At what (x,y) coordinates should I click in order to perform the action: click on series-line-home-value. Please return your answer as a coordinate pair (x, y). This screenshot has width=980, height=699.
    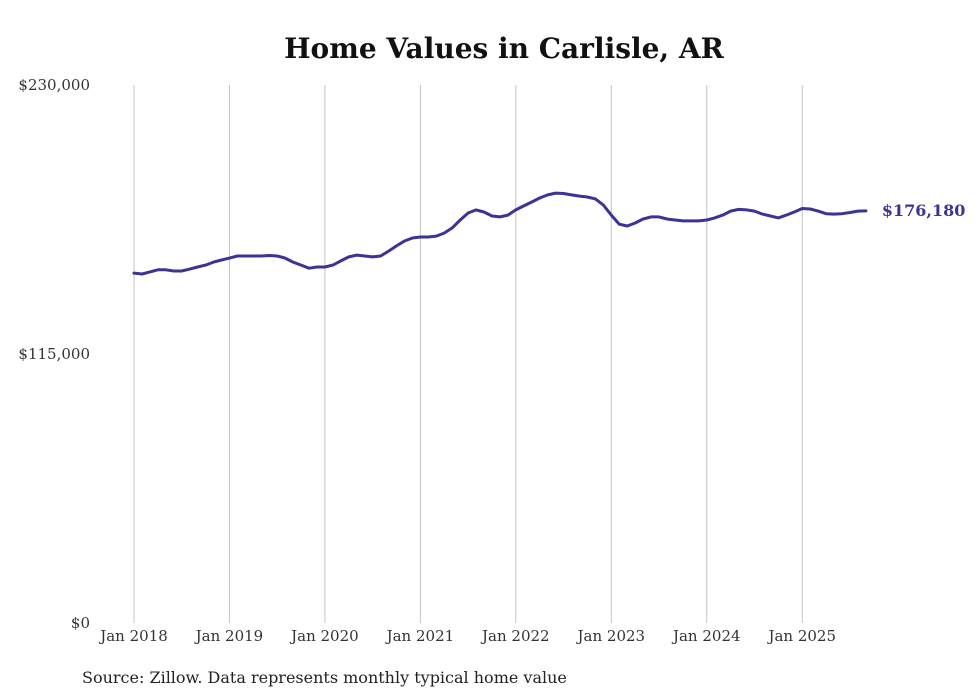
    Looking at the image, I should click on (500, 233).